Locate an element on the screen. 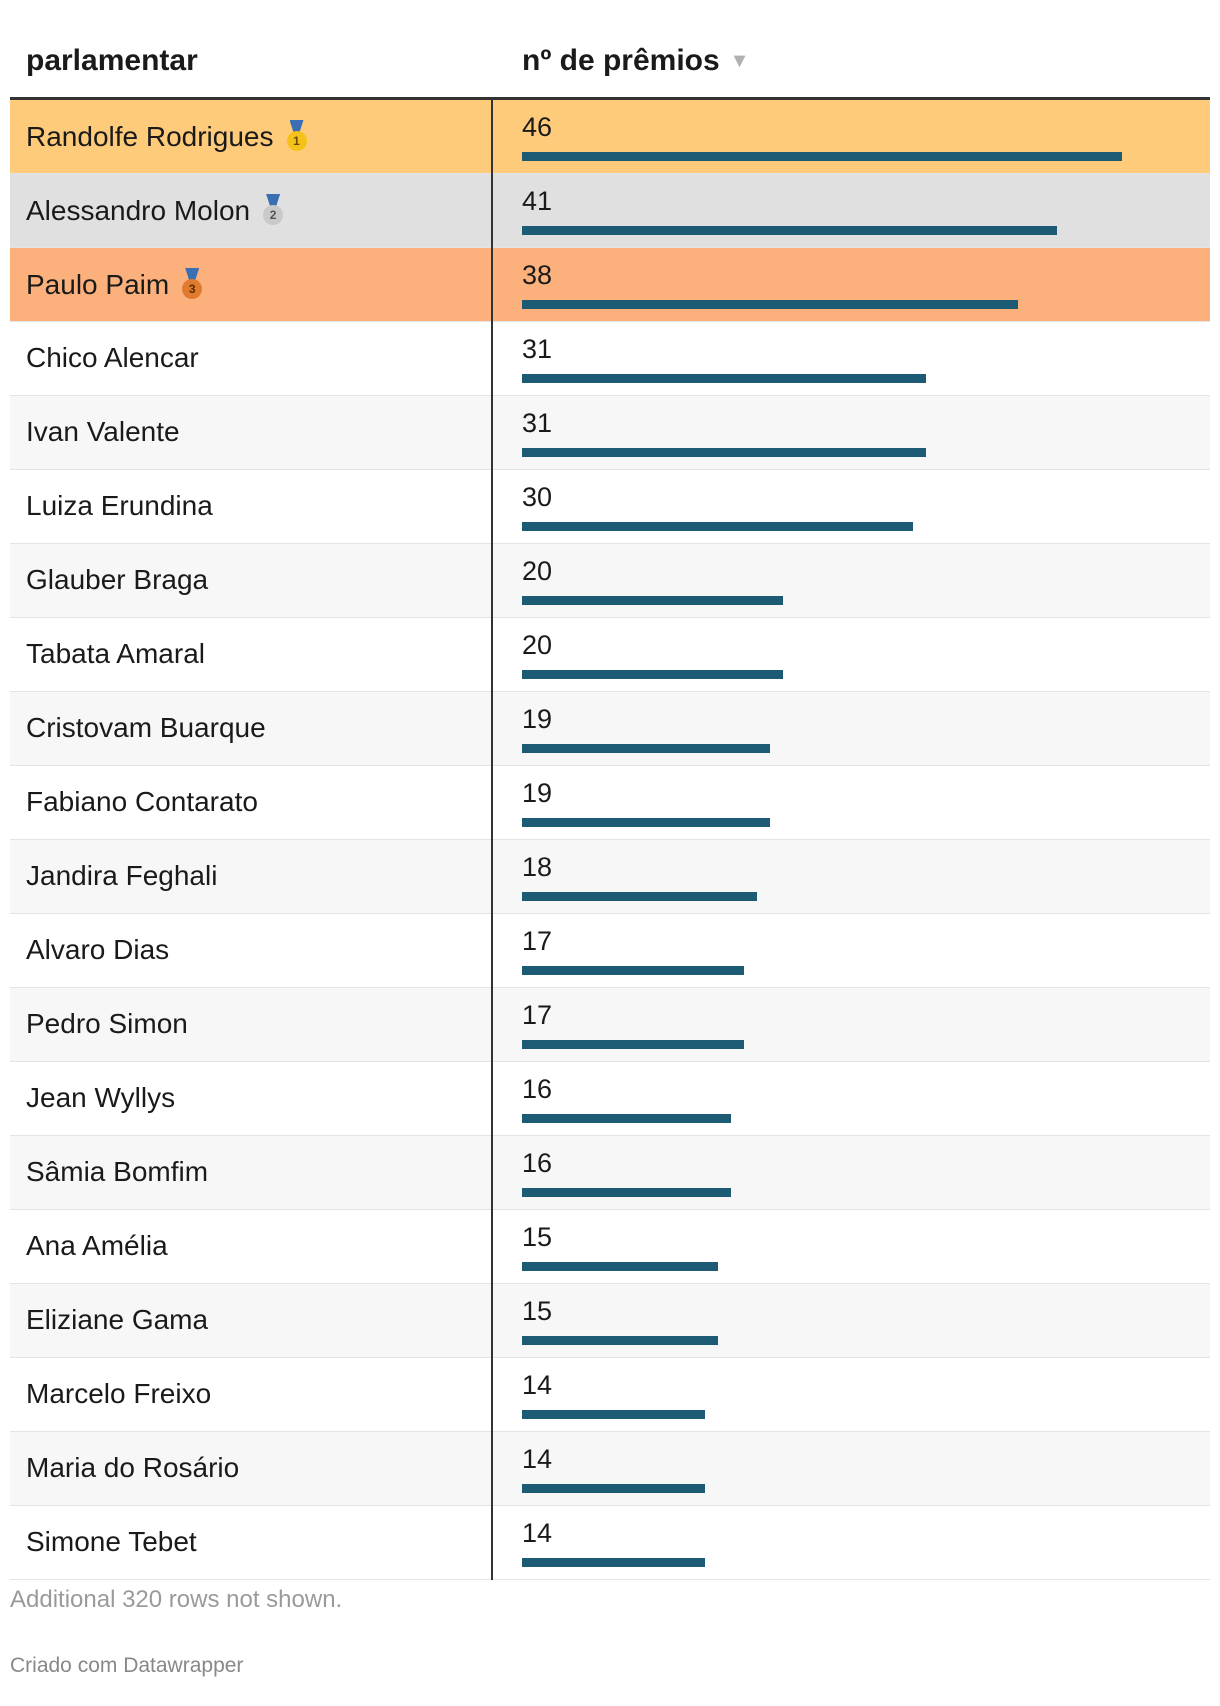 The height and width of the screenshot is (1706, 1220). table-row: Tabata Amaral 20 is located at coordinates (610, 655).